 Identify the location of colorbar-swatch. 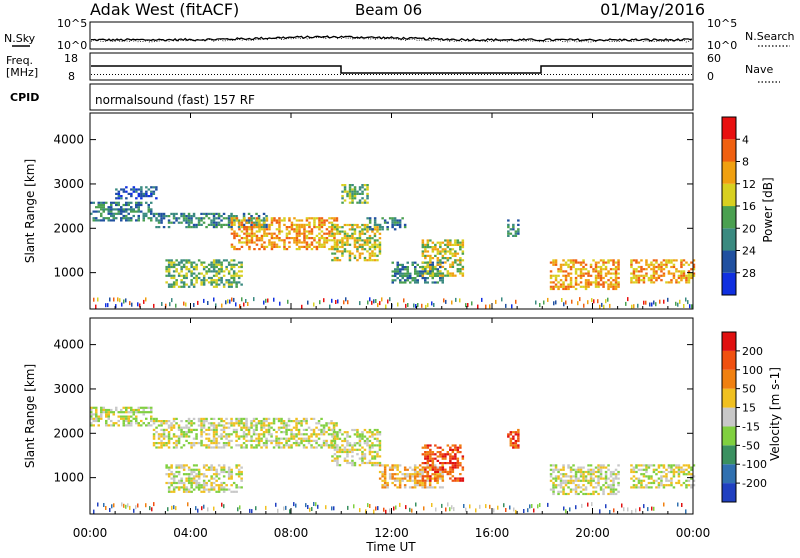
(729, 417).